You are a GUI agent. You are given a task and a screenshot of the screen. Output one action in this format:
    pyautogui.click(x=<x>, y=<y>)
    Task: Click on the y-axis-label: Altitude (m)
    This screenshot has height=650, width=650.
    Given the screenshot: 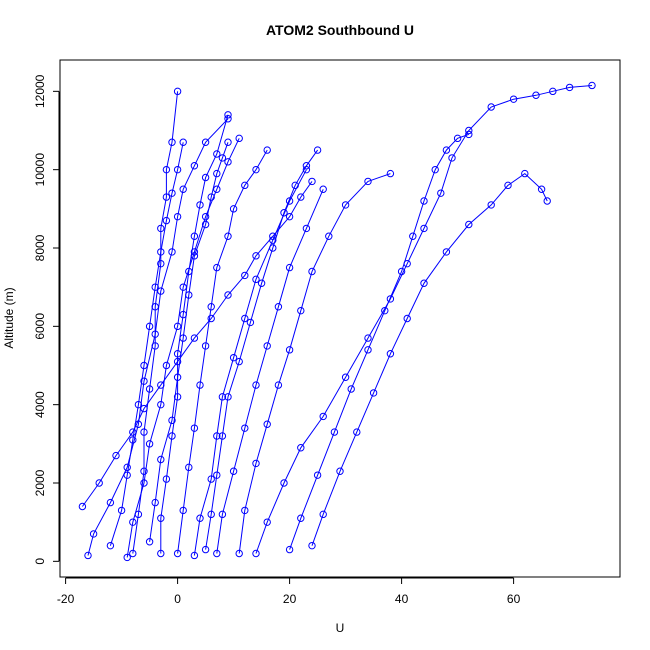 What is the action you would take?
    pyautogui.click(x=9, y=317)
    